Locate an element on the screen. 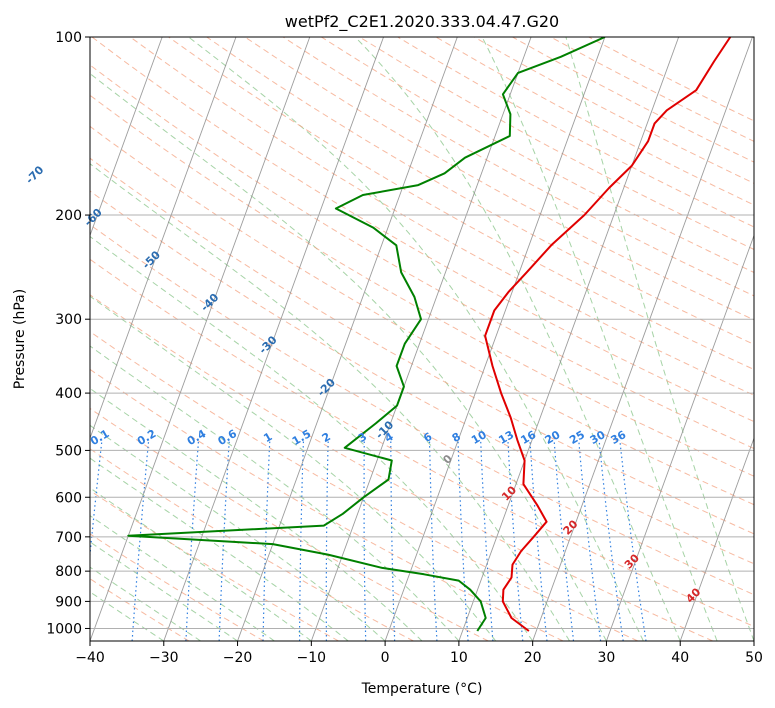  y-tick-label: 700 is located at coordinates (68, 538).